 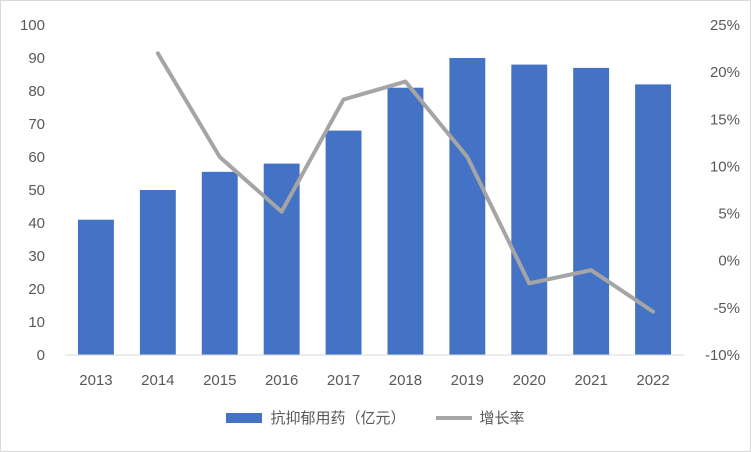 I want to click on x-tick-label: 2016, so click(x=281, y=380).